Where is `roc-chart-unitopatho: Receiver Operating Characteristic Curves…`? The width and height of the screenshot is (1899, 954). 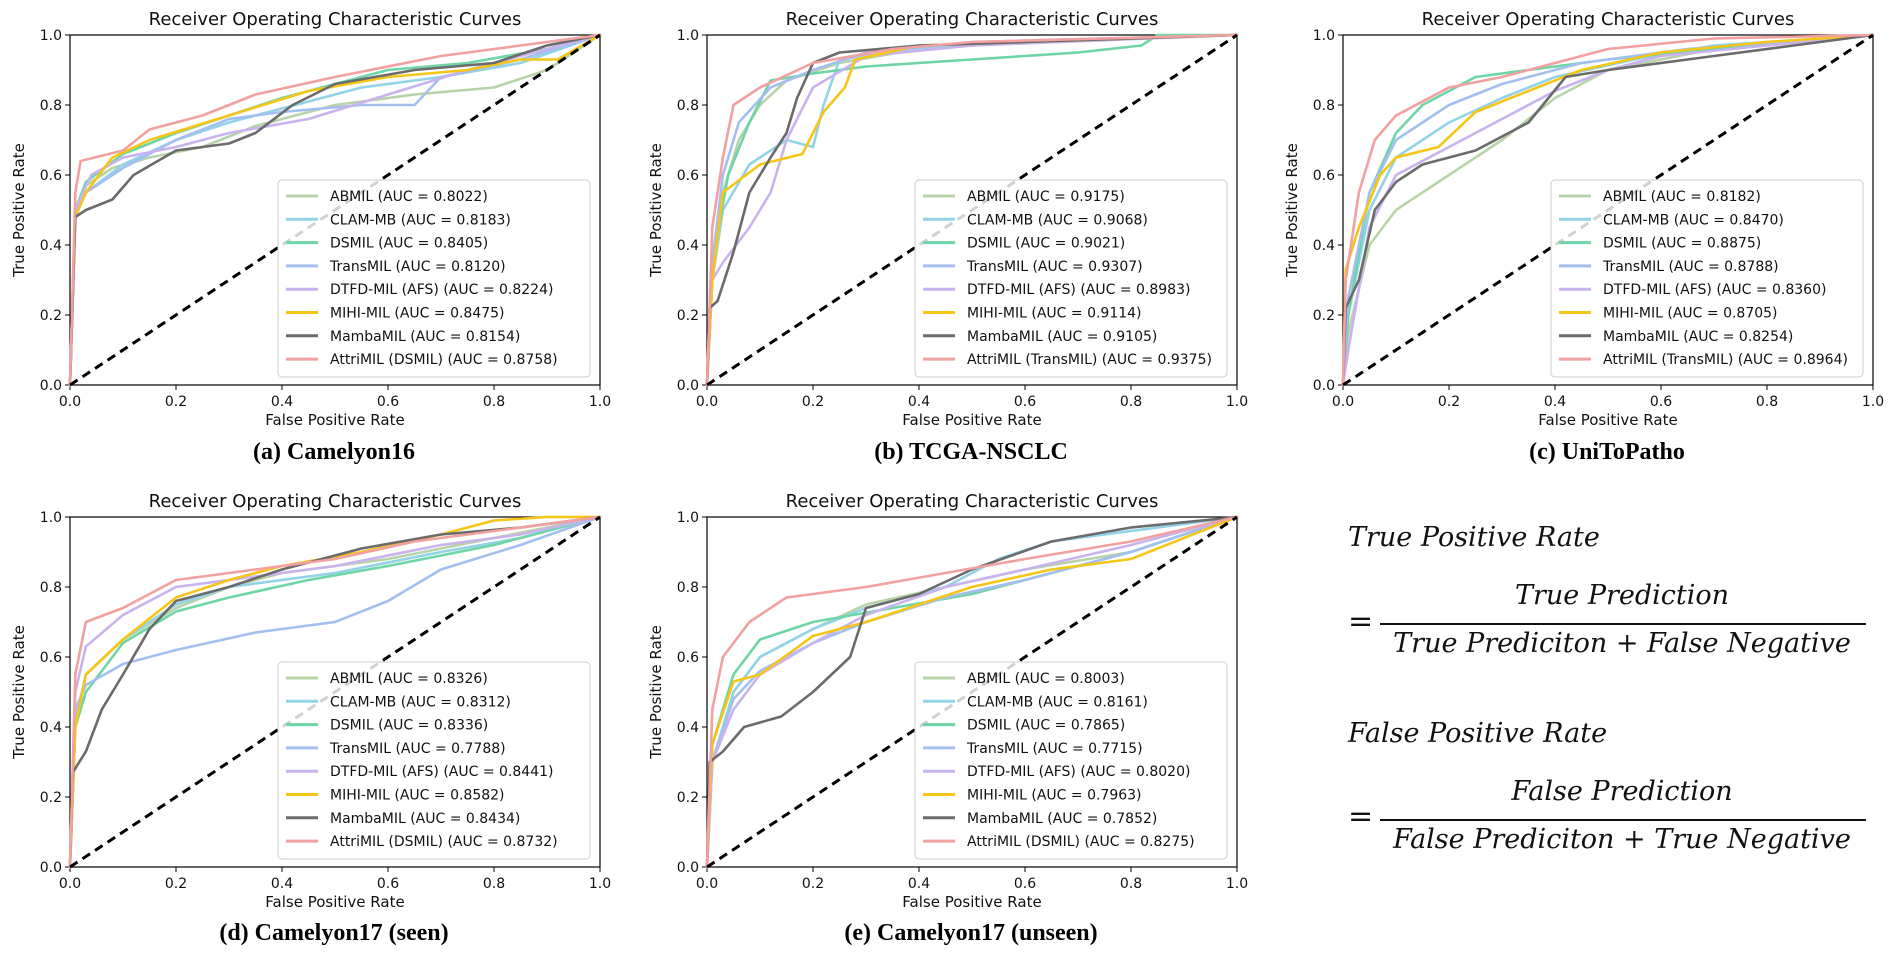 roc-chart-unitopatho: Receiver Operating Characteristic Curves… is located at coordinates (1583, 219).